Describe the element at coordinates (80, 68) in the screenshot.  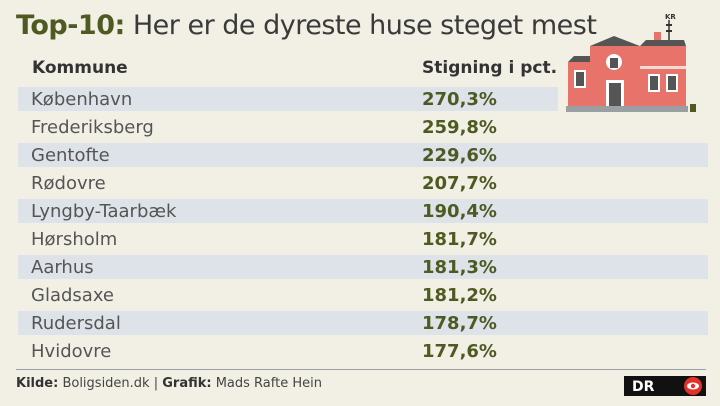
I see `column-header-kommune: Kommune` at that location.